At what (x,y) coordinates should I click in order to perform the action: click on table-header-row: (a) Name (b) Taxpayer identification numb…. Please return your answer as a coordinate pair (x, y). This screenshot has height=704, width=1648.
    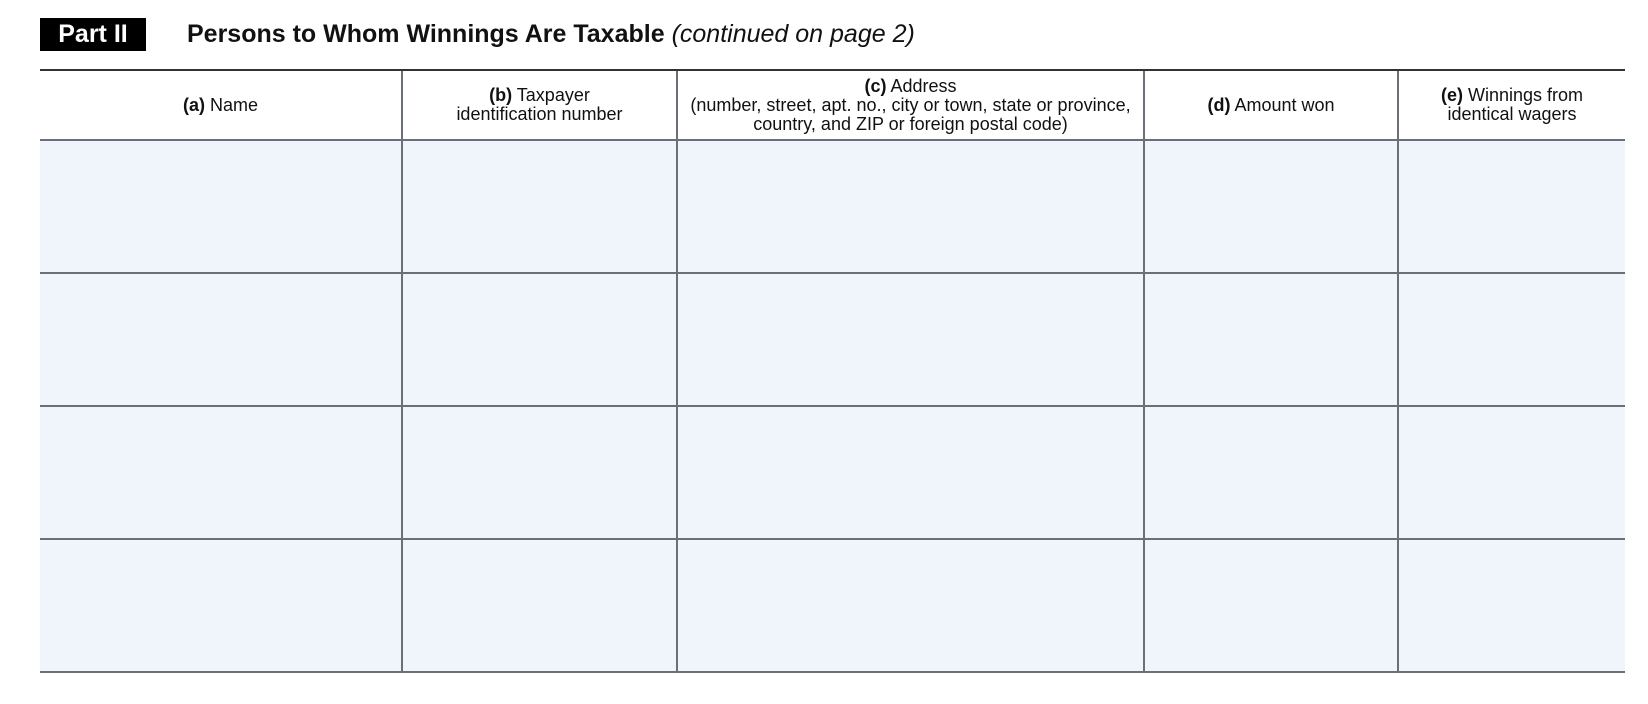
    Looking at the image, I should click on (832, 106).